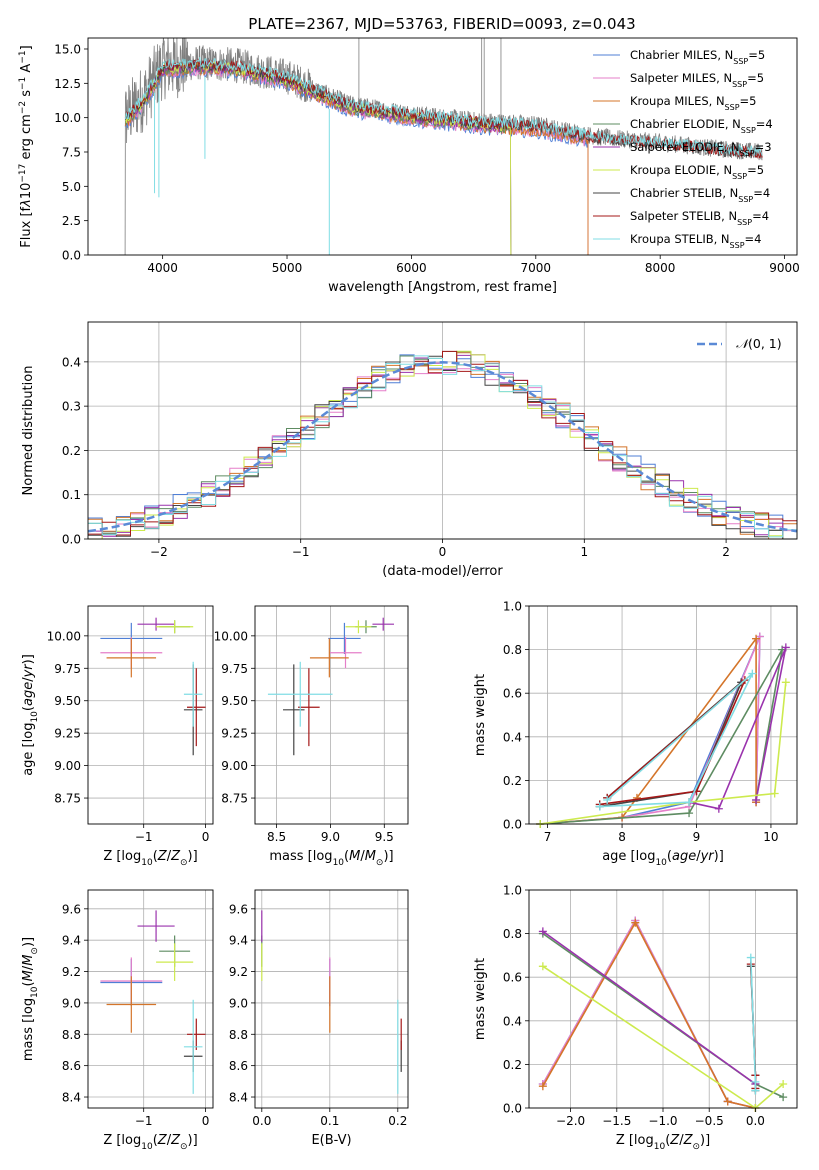  Describe the element at coordinates (67, 49) in the screenshot. I see `y-tick-label: 15.0` at that location.